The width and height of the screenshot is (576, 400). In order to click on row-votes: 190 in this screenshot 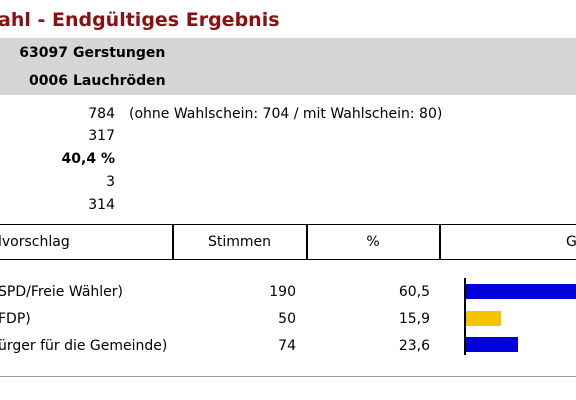, I will do `click(282, 292)`.